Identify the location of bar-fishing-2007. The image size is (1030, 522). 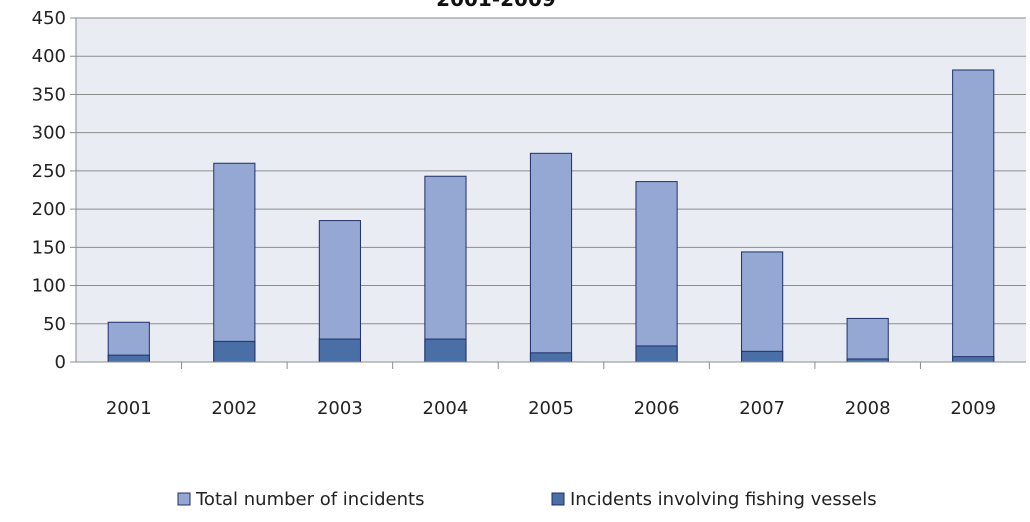
(762, 356).